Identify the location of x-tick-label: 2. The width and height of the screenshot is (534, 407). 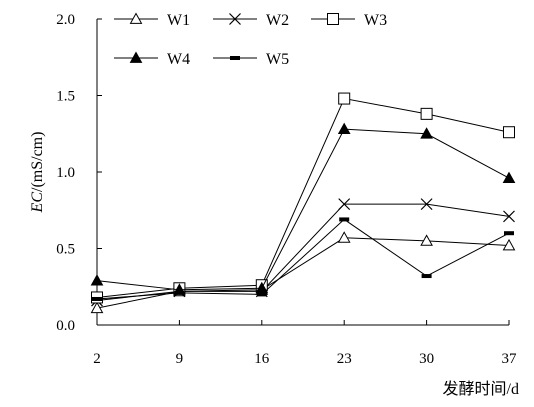
(97, 359).